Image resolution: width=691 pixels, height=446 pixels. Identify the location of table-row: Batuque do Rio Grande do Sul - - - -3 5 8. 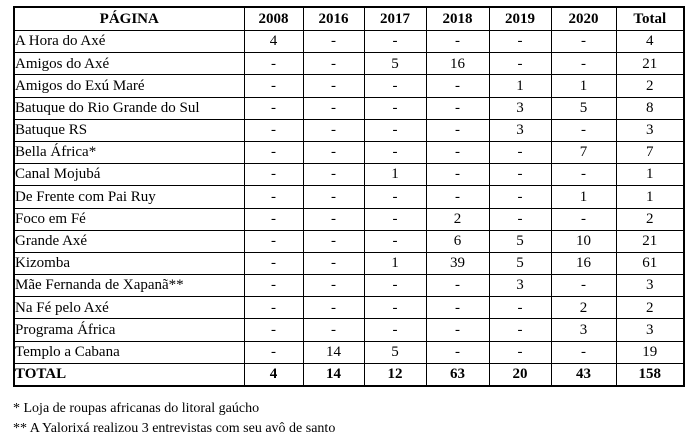
(349, 108).